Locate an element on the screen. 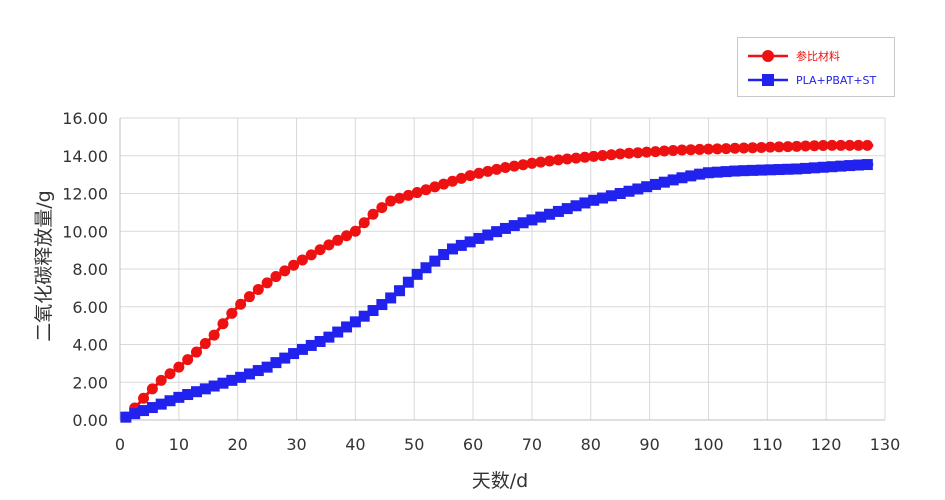  circle-marker-icon is located at coordinates (768, 56).